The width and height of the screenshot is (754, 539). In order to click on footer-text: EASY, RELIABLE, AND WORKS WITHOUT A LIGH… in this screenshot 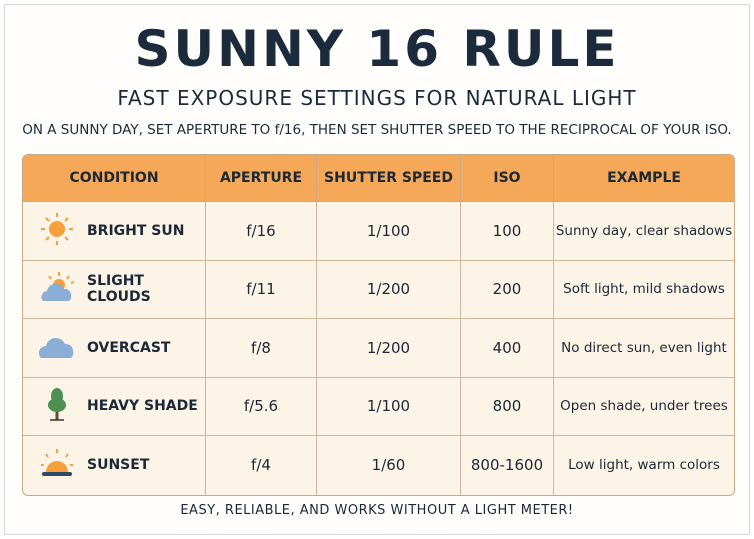, I will do `click(377, 510)`.